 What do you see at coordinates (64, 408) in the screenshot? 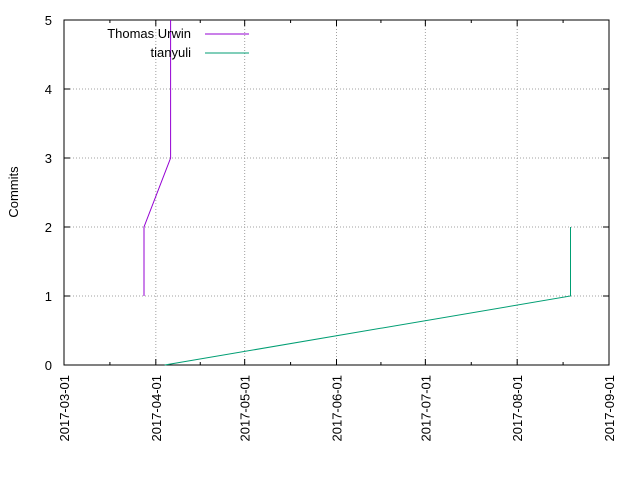
I see `x-tick-label: 2017-03-01` at bounding box center [64, 408].